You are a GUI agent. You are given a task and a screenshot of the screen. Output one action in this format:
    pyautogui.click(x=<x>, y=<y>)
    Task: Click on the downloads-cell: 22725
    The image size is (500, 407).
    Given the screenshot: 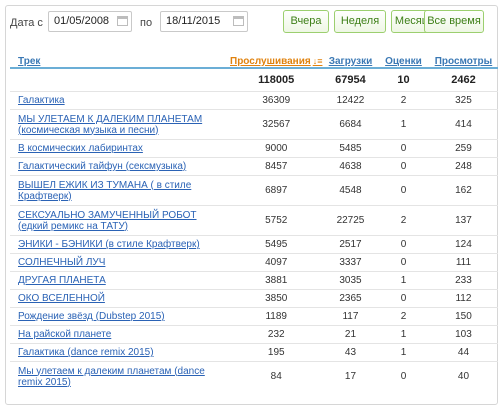 What is the action you would take?
    pyautogui.click(x=350, y=220)
    